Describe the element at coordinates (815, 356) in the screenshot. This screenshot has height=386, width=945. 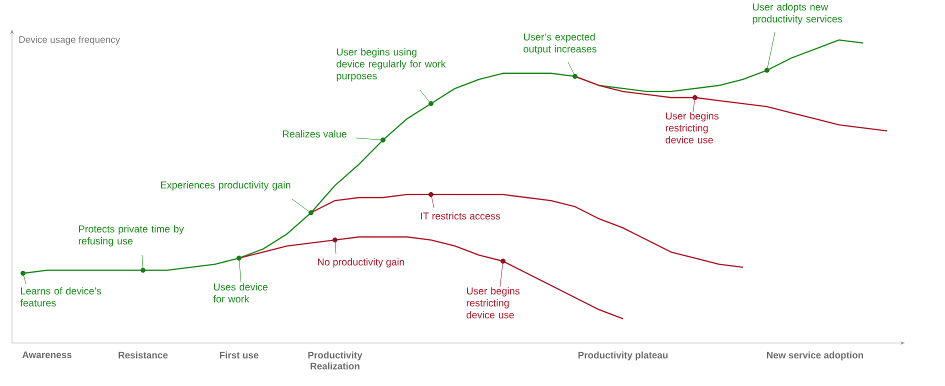
I see `x-tick-label: New service adoption` at that location.